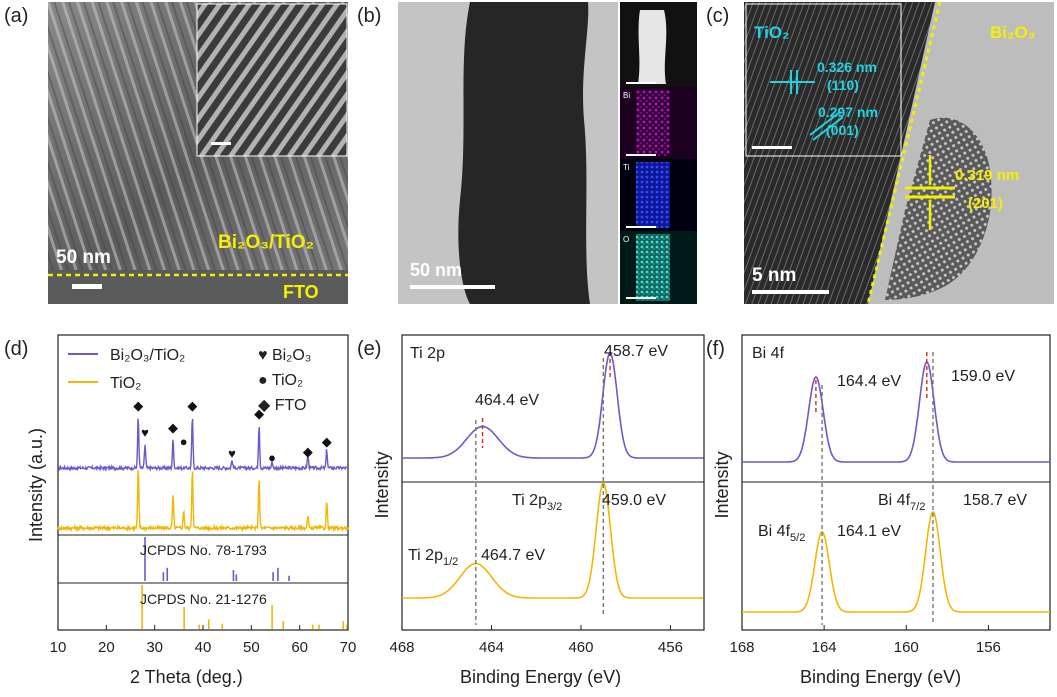  What do you see at coordinates (203, 550) in the screenshot?
I see `reference-label-1: JCPDS No. 78-1793` at bounding box center [203, 550].